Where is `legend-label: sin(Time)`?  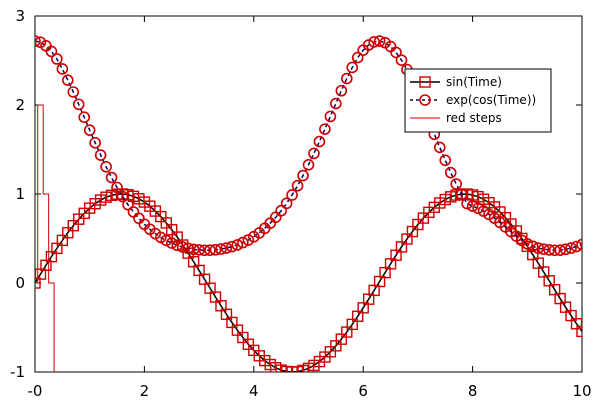 legend-label: sin(Time) is located at coordinates (474, 82).